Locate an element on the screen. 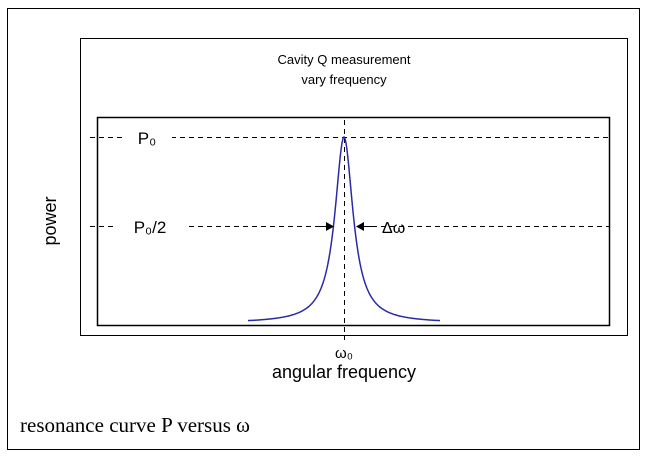  y-axis-label: power is located at coordinates (50, 220).